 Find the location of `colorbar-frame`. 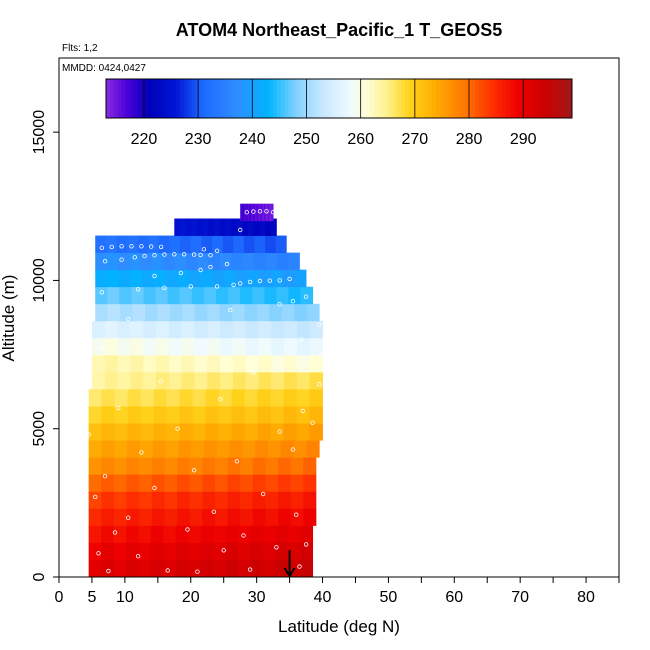

colorbar-frame is located at coordinates (339, 98).